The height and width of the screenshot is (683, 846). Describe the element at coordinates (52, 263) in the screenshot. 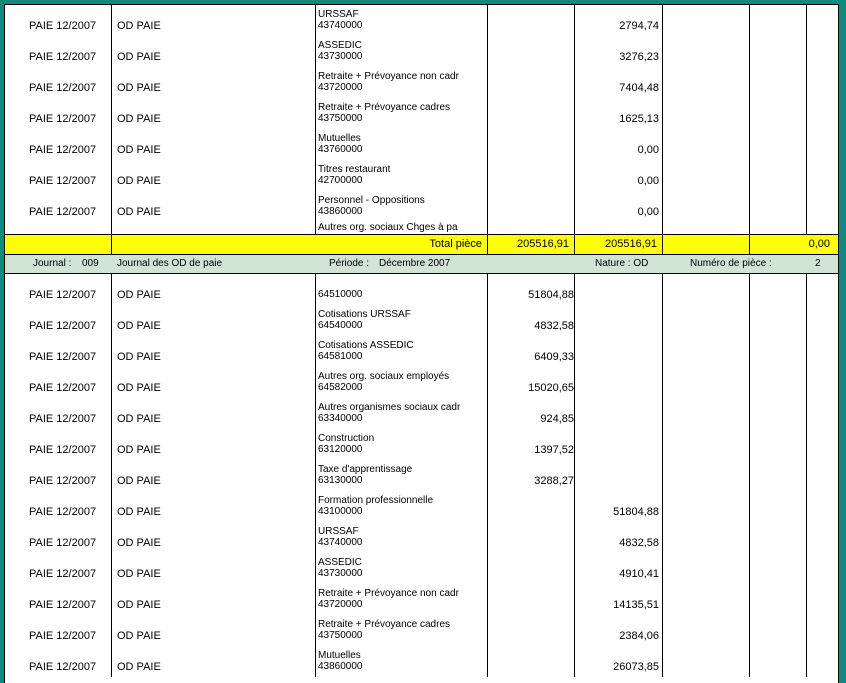

I see `journal-label: Journal :` at that location.